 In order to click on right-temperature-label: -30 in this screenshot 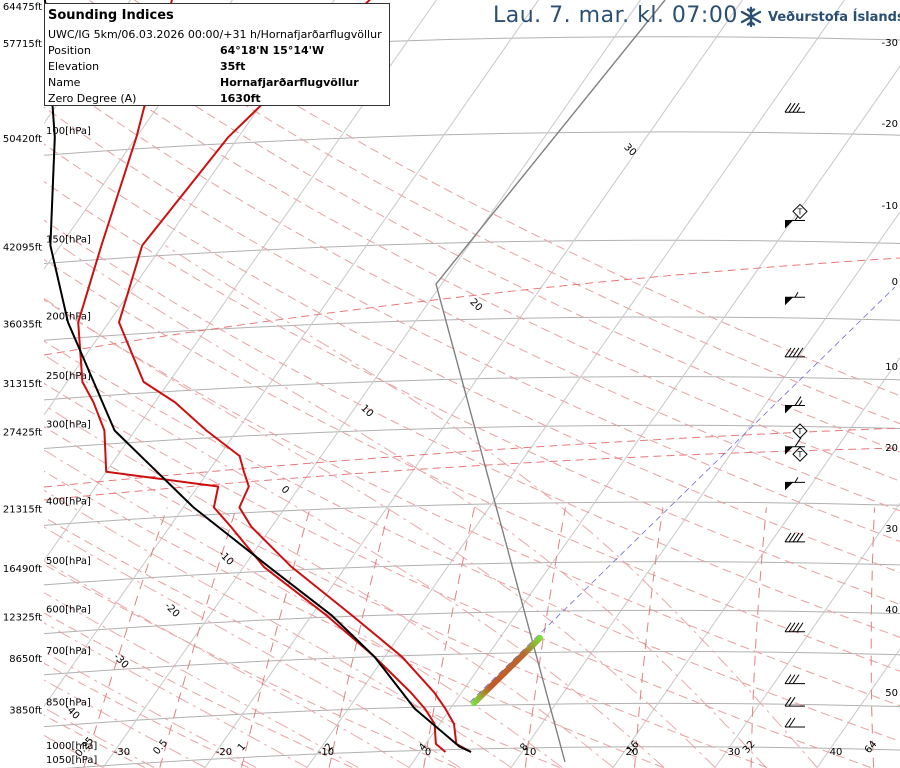, I will do `click(890, 43)`.